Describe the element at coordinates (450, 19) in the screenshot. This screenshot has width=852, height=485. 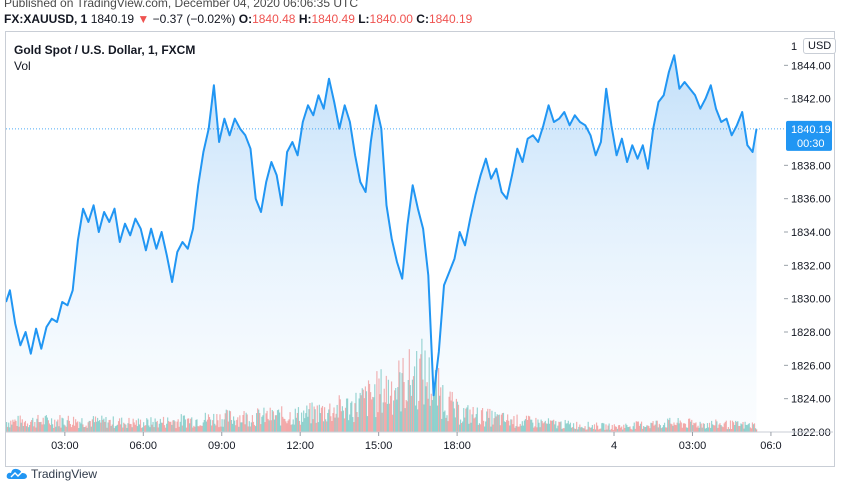
I see `close-value: 1840.19` at that location.